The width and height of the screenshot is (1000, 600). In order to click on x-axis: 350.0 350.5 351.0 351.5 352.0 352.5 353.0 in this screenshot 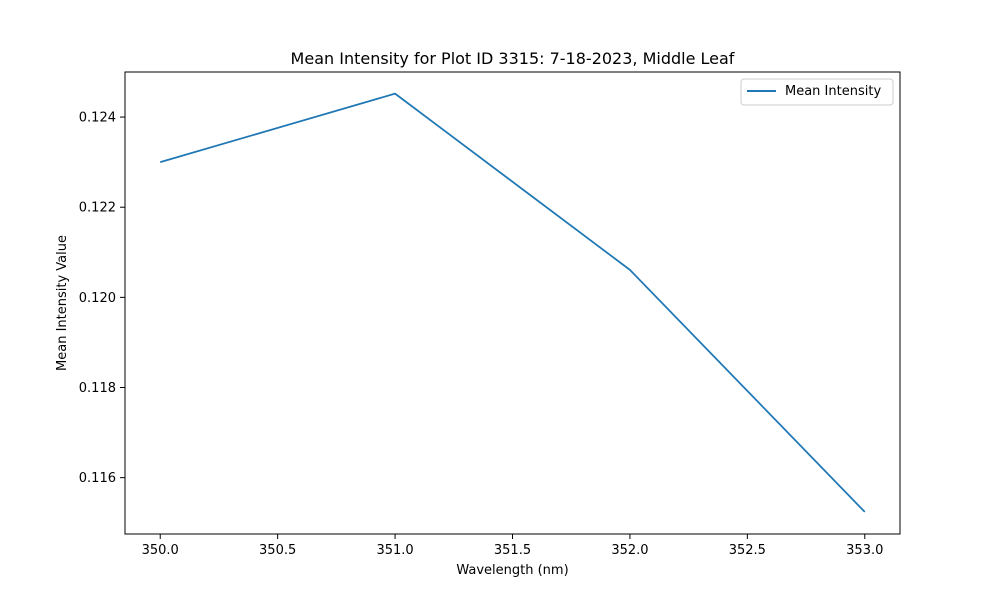, I will do `click(512, 546)`.